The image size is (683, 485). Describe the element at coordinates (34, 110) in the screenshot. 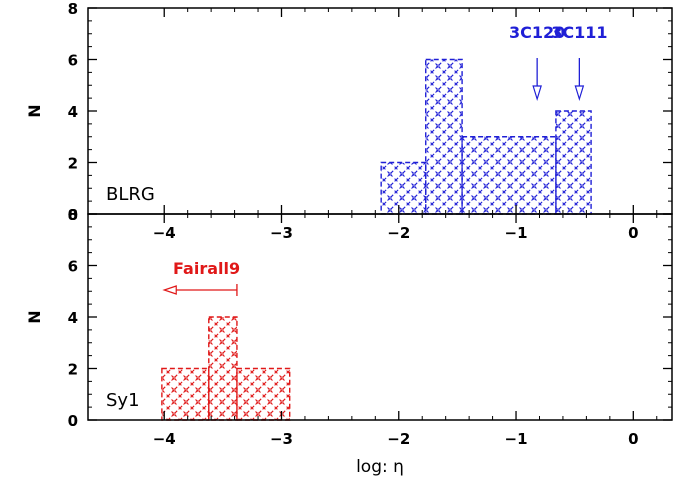

I see `y-axis-label-top: N` at that location.